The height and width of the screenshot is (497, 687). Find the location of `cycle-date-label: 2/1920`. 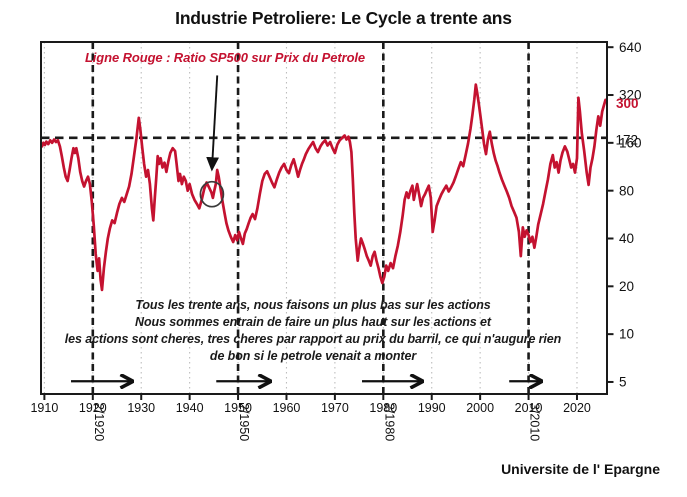

cycle-date-label: 2/1920 is located at coordinates (99, 422).